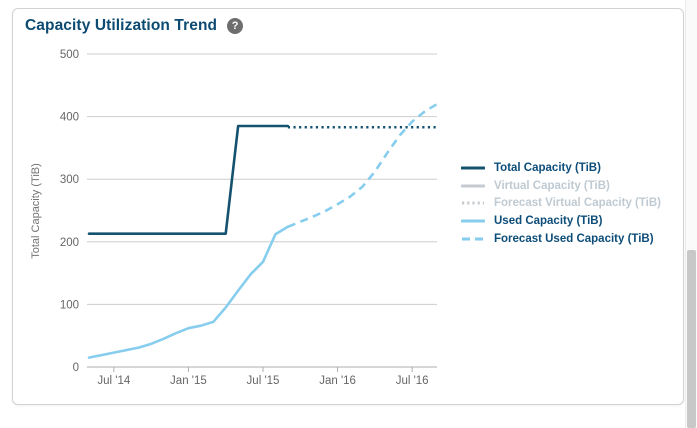 The width and height of the screenshot is (697, 428). Describe the element at coordinates (235, 26) in the screenshot. I see `help-icon: ?` at that location.